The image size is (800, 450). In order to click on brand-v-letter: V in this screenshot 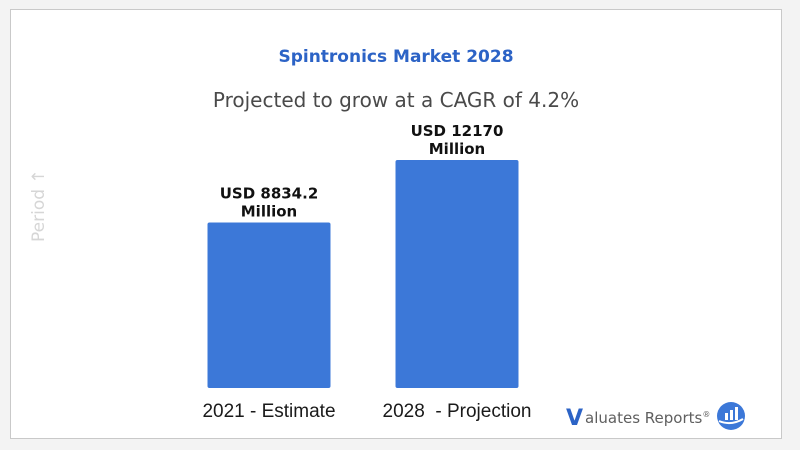, I will do `click(575, 418)`.